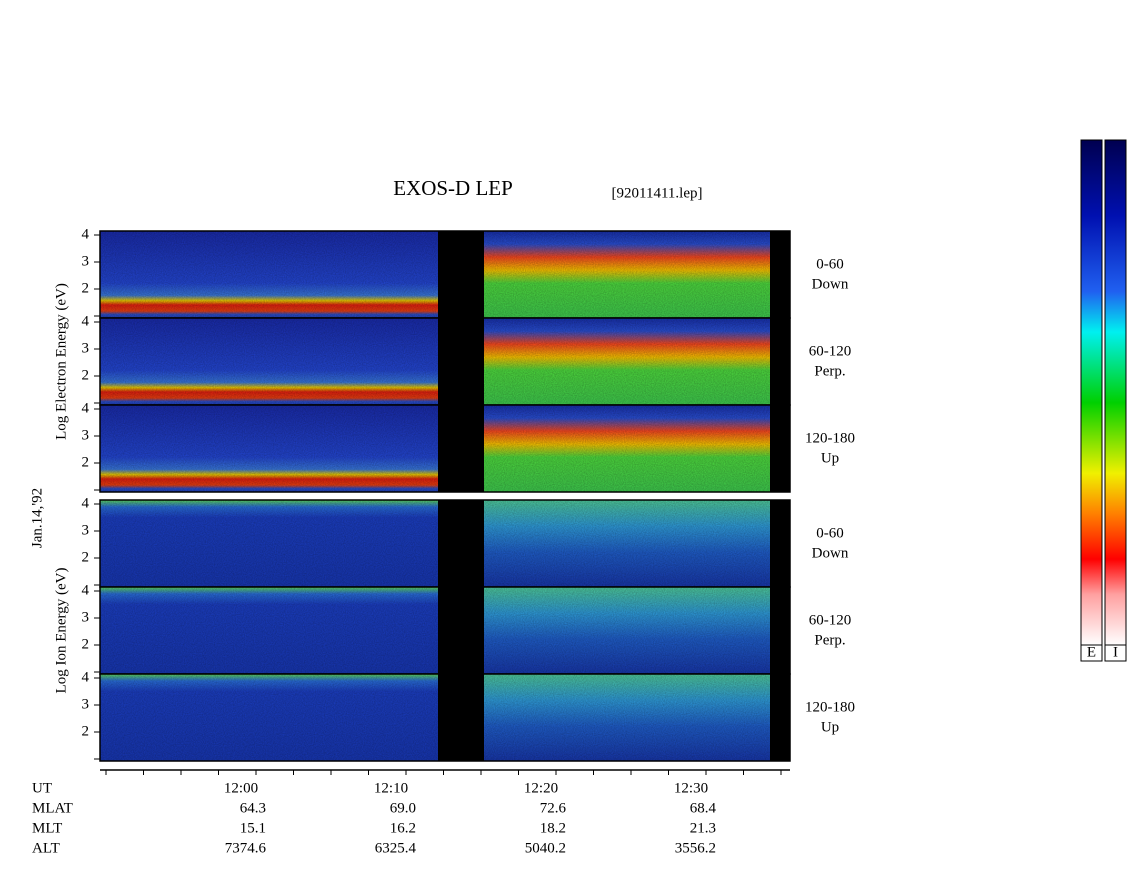  I want to click on time-tick-label: 12:20, so click(541, 788).